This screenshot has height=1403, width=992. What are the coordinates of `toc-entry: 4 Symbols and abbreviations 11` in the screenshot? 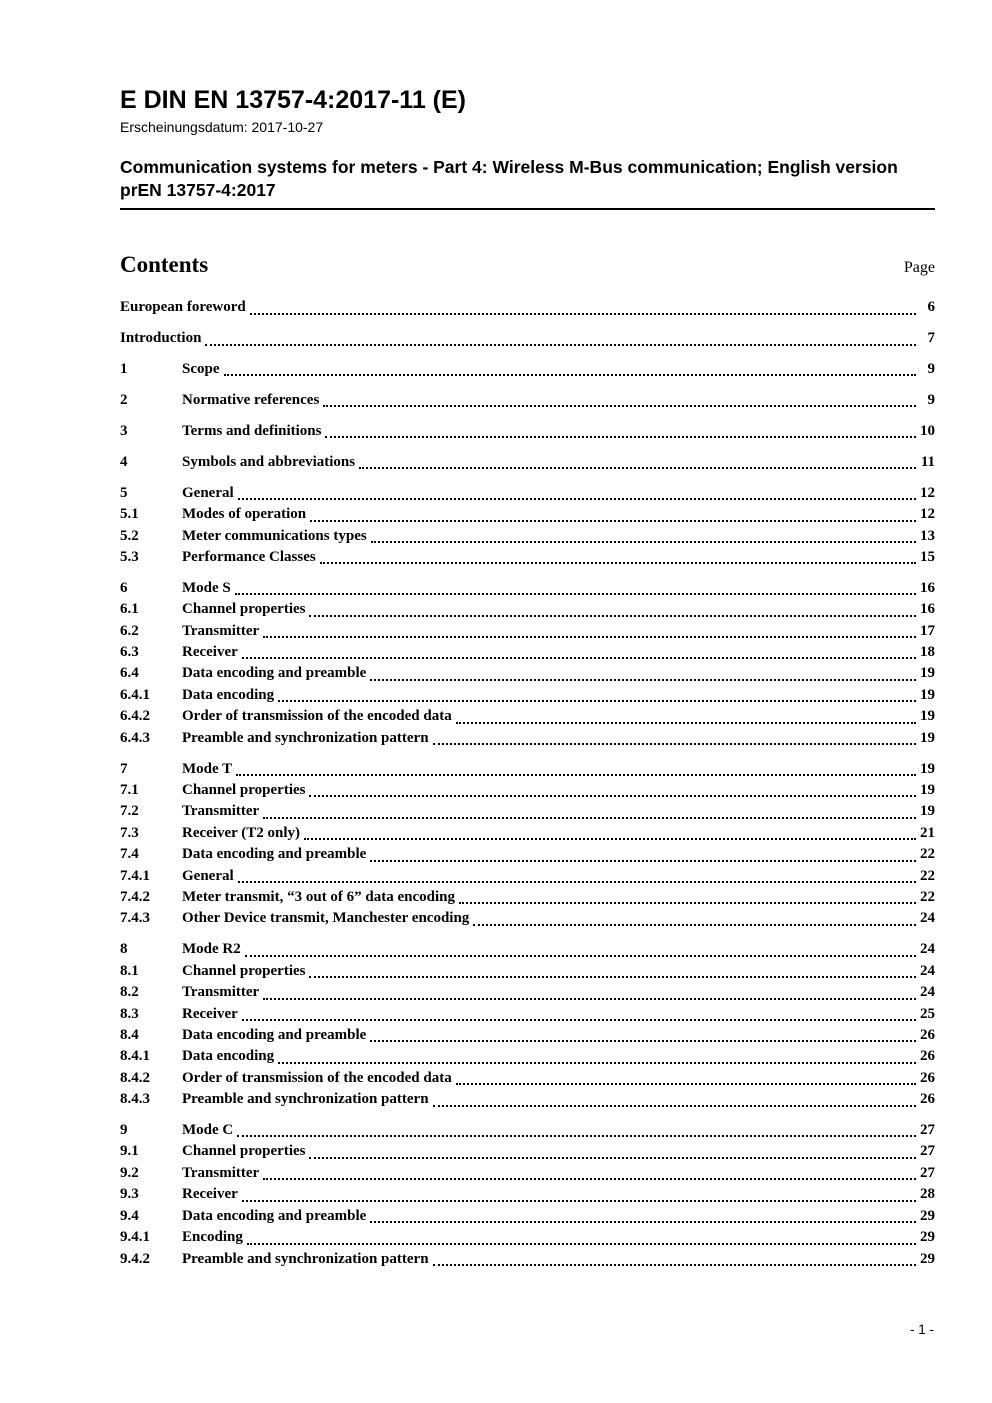 It's located at (527, 462).